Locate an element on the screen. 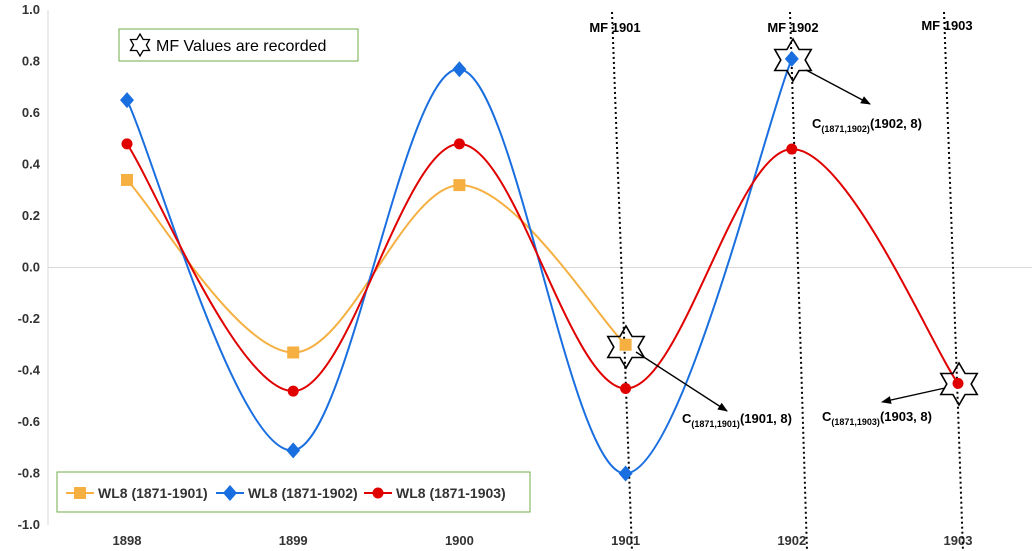 The height and width of the screenshot is (551, 1032). y-tick-label: -0.4 is located at coordinates (29, 370).